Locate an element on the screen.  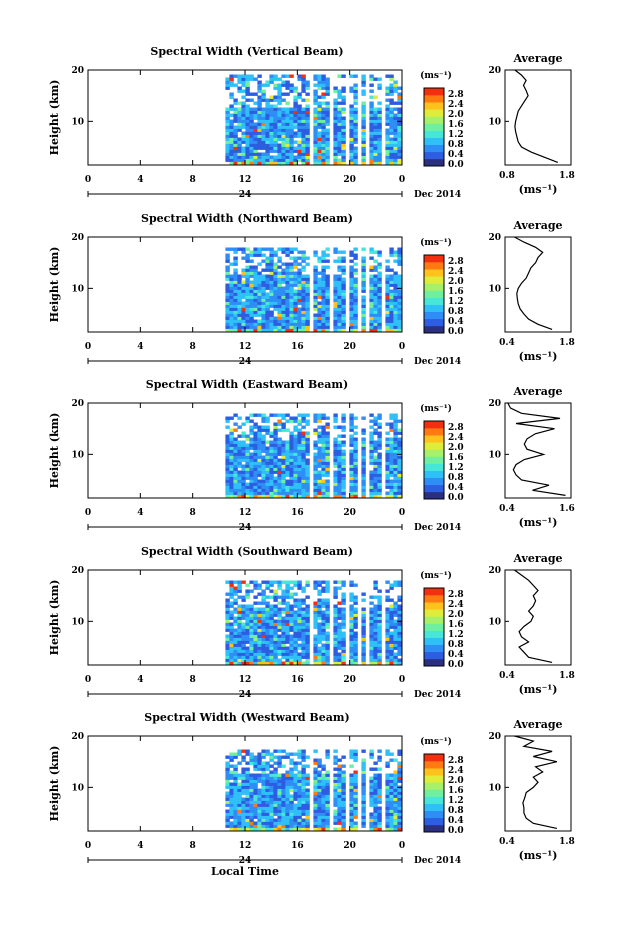
colorbar-swatch is located at coordinates (434, 148).